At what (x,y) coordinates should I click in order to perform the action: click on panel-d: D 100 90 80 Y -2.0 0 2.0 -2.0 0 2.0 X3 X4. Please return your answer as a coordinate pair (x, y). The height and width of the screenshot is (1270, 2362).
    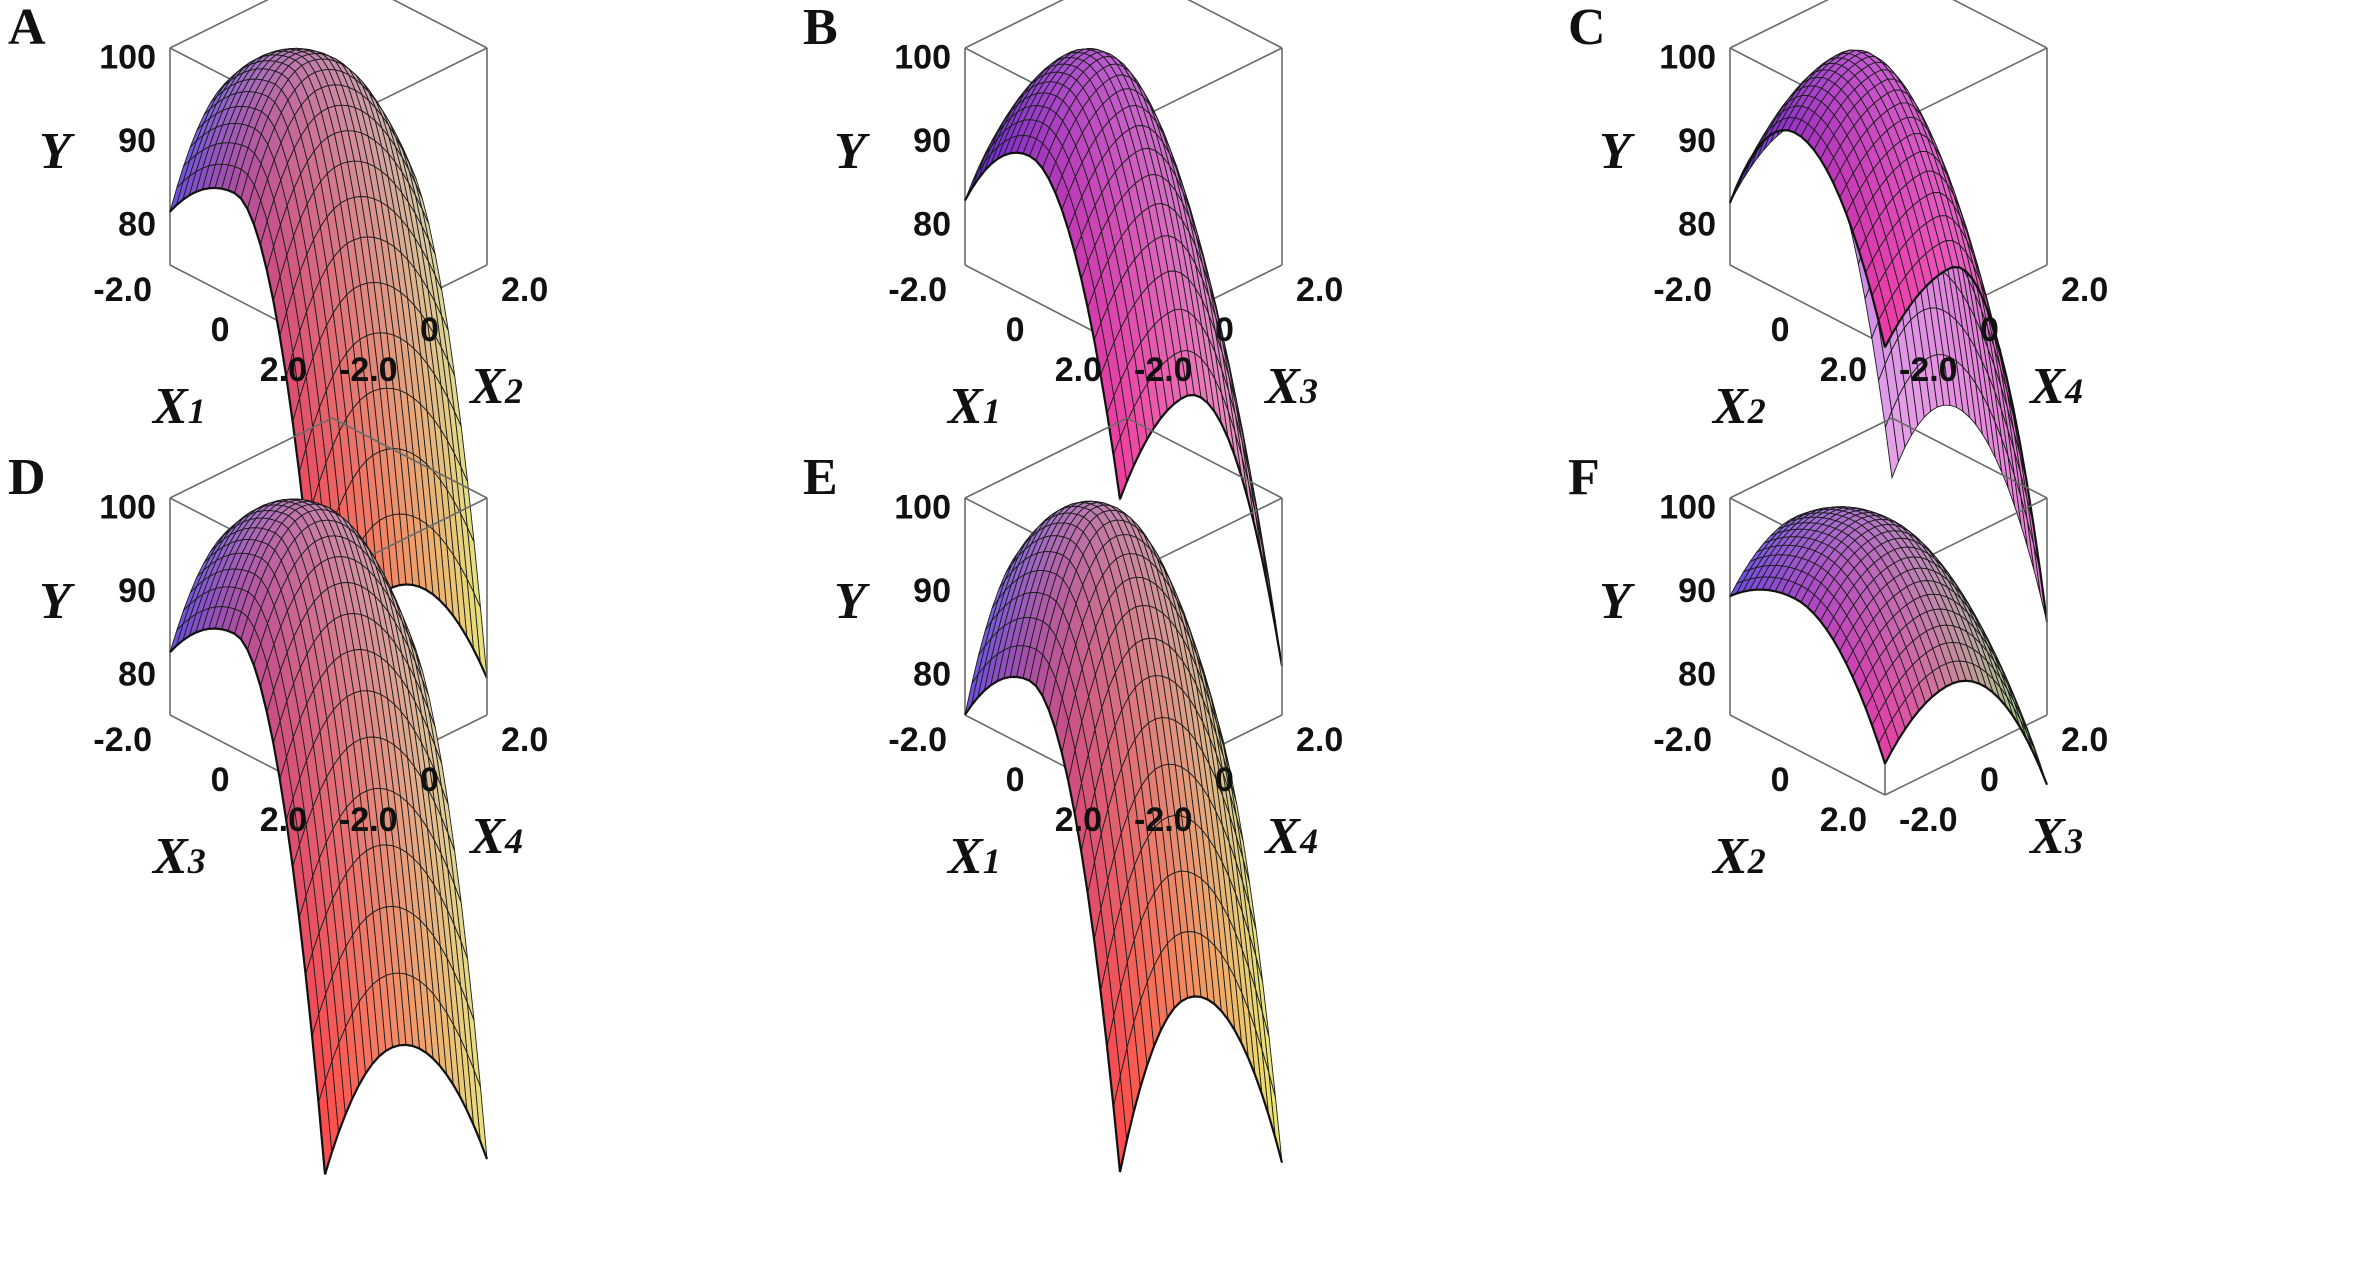
    Looking at the image, I should click on (278, 796).